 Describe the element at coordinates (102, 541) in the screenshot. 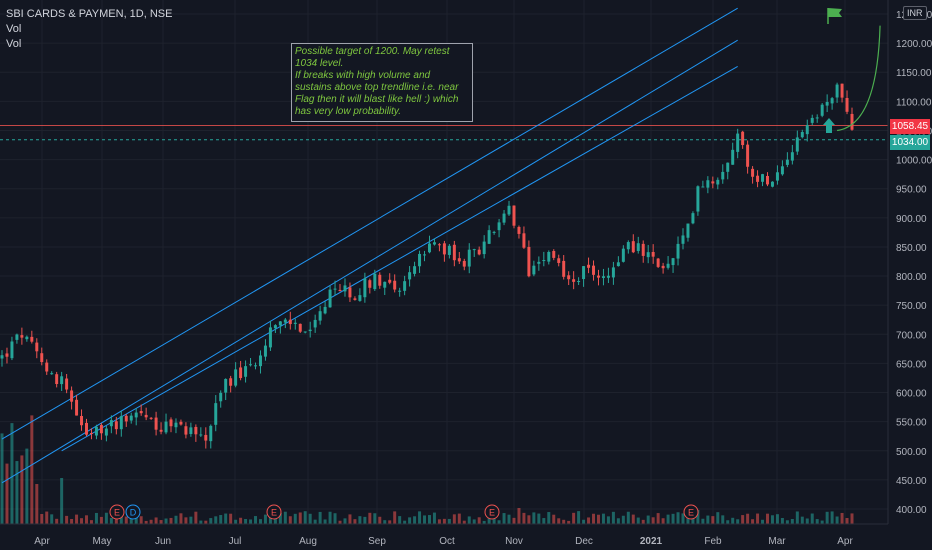

I see `x-tick-label: May` at that location.